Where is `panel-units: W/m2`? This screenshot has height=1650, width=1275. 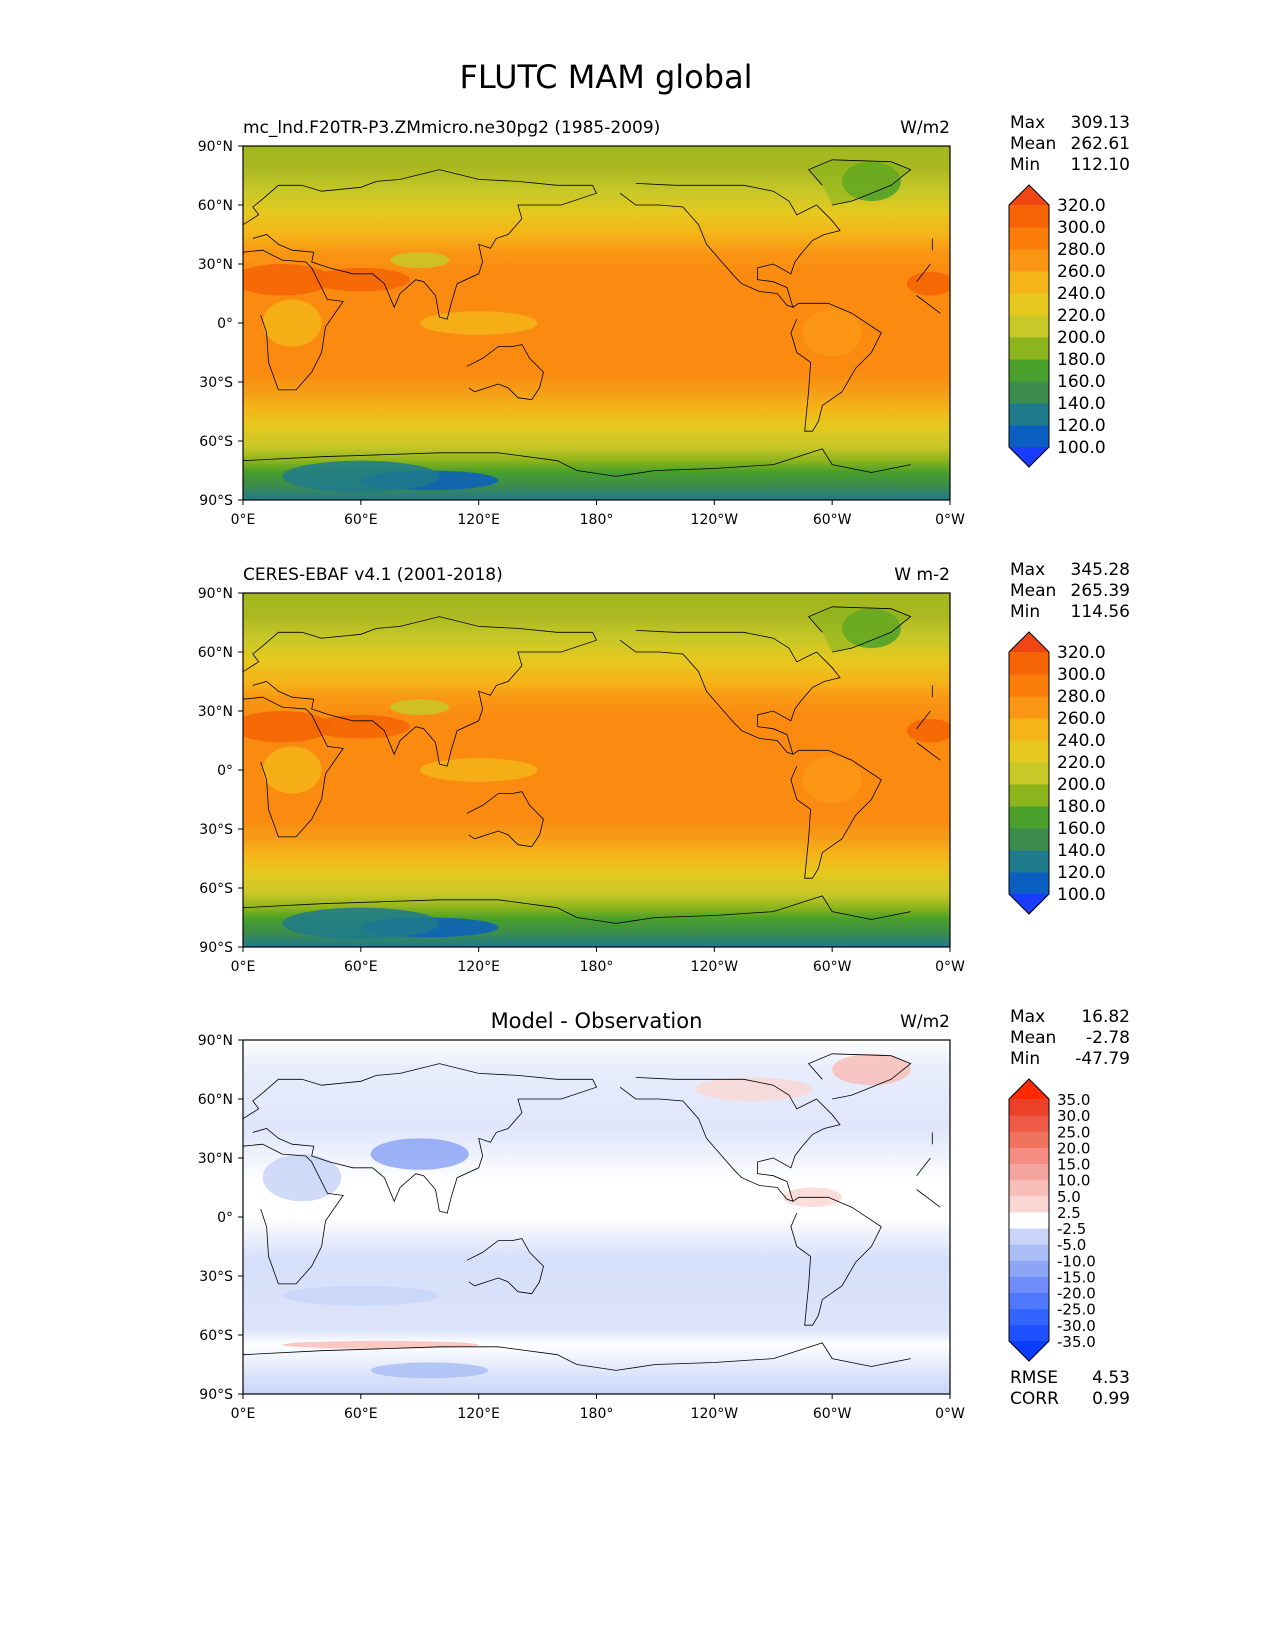 panel-units: W/m2 is located at coordinates (925, 128).